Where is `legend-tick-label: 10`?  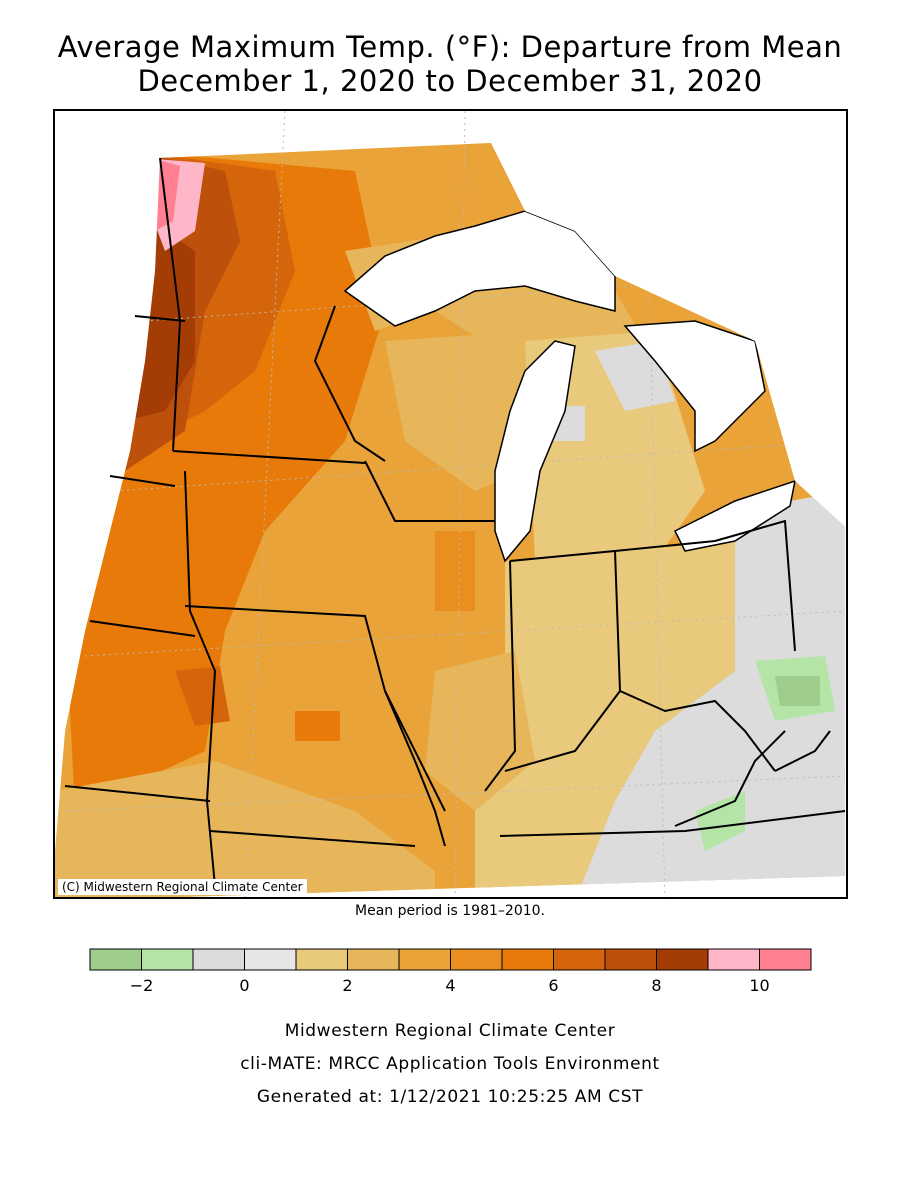 legend-tick-label: 10 is located at coordinates (759, 985).